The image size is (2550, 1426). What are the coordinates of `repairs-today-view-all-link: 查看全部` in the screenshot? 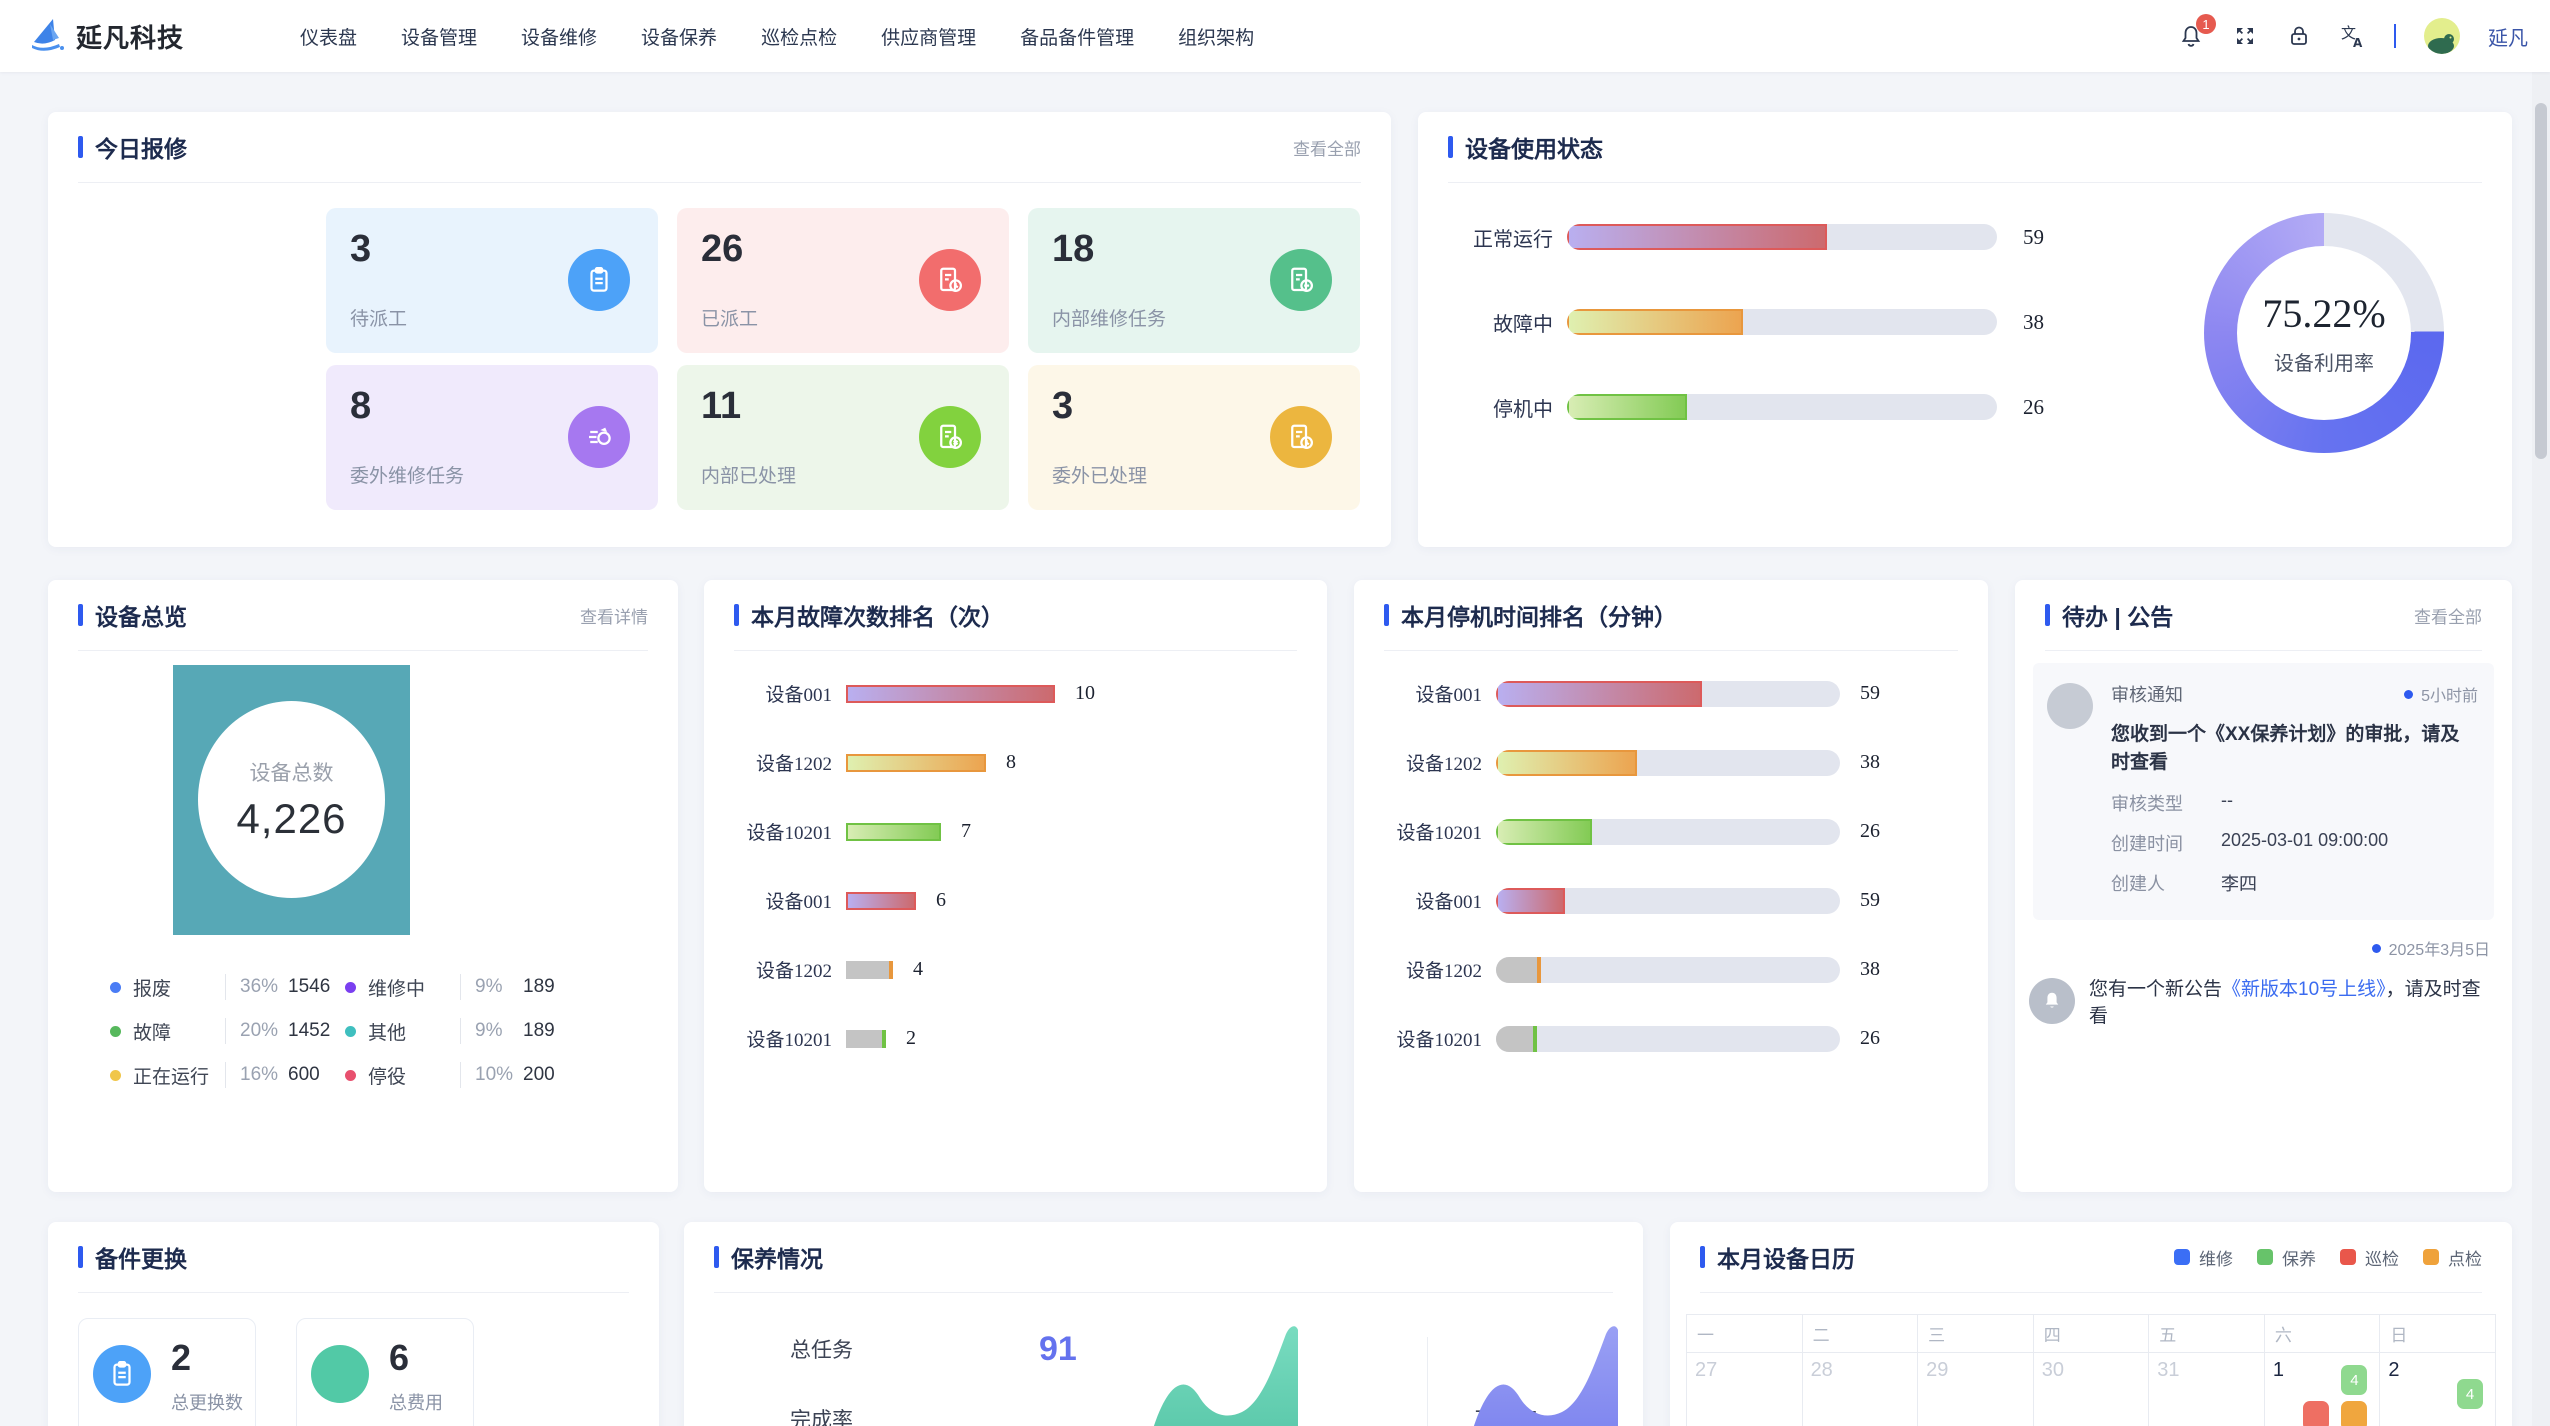 It's located at (1327, 149).